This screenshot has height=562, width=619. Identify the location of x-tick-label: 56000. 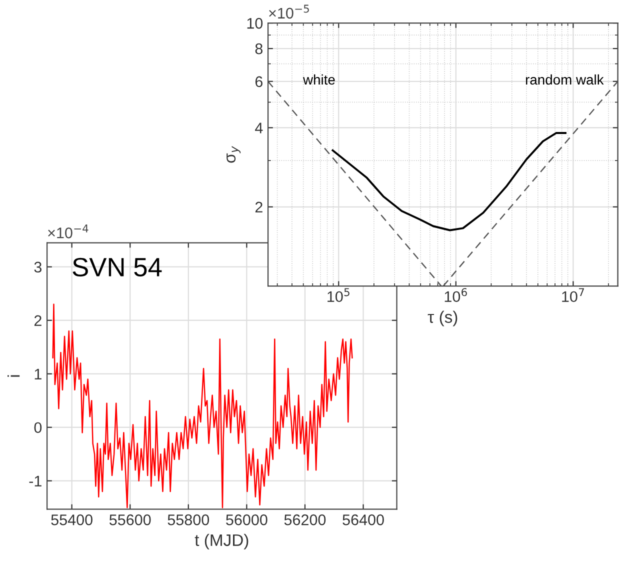
(247, 520).